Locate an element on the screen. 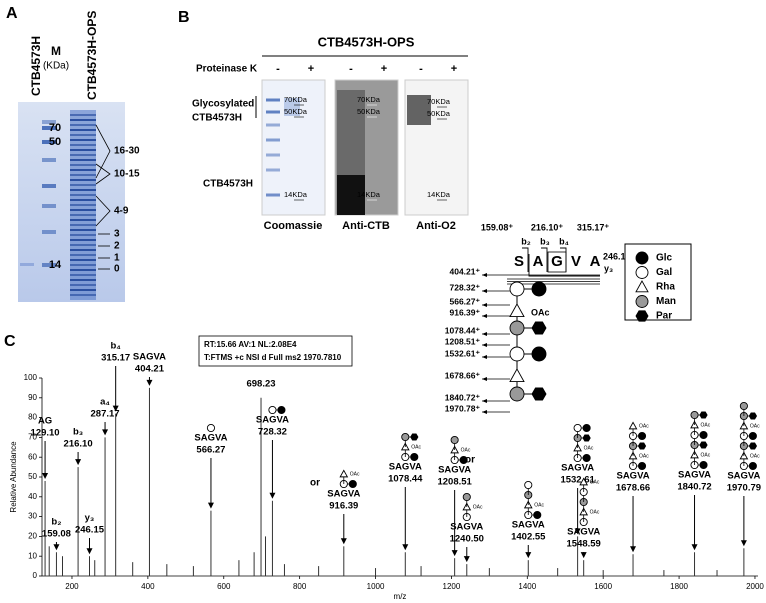 This screenshot has height=603, width=766. peak-label: 1078.44 is located at coordinates (405, 479).